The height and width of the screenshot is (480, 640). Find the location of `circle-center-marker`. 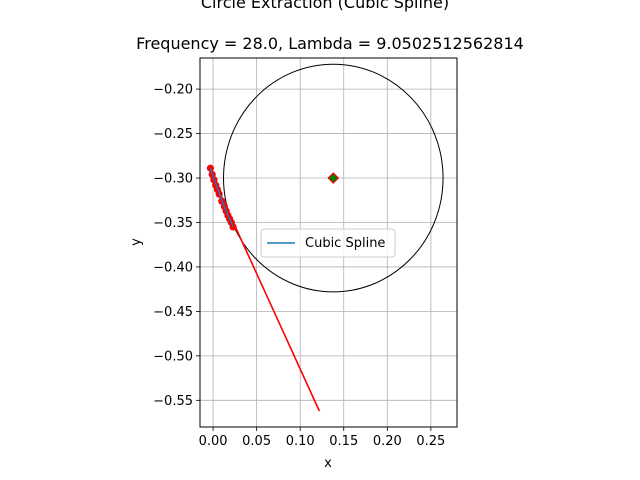

circle-center-marker is located at coordinates (333, 178).